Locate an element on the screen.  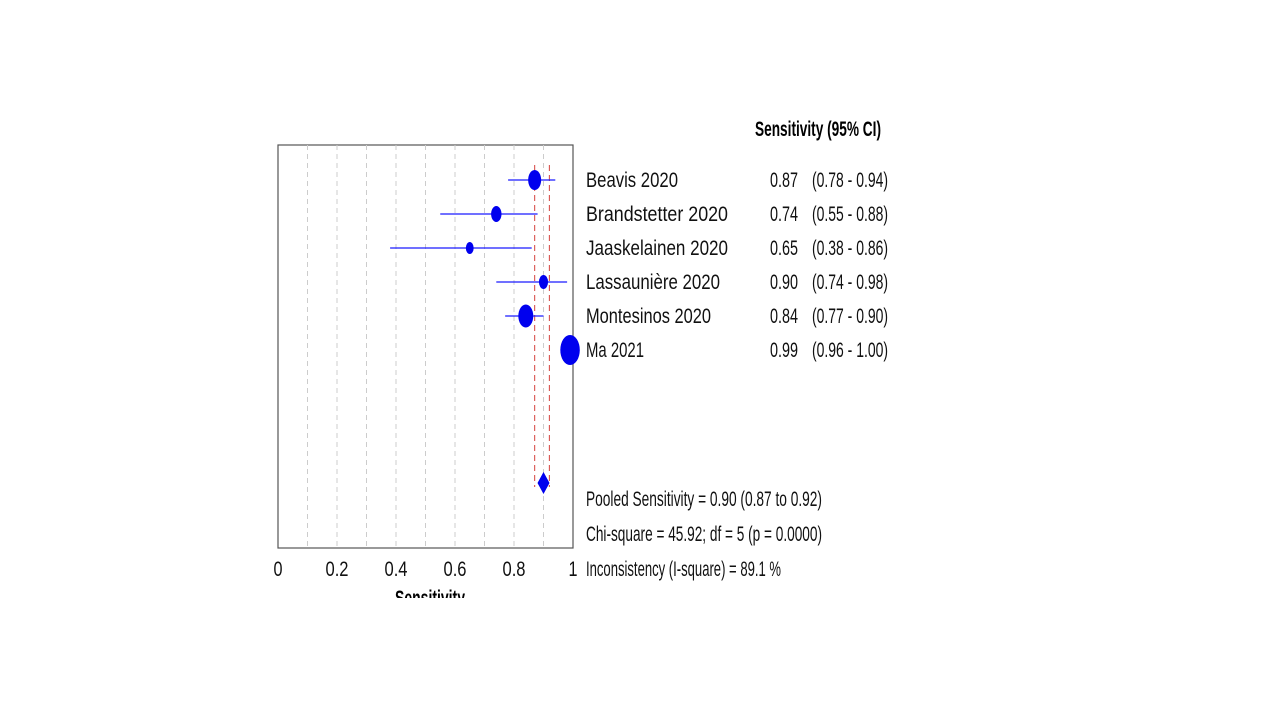
study-ci: (0.74 - 0.98) is located at coordinates (850, 282).